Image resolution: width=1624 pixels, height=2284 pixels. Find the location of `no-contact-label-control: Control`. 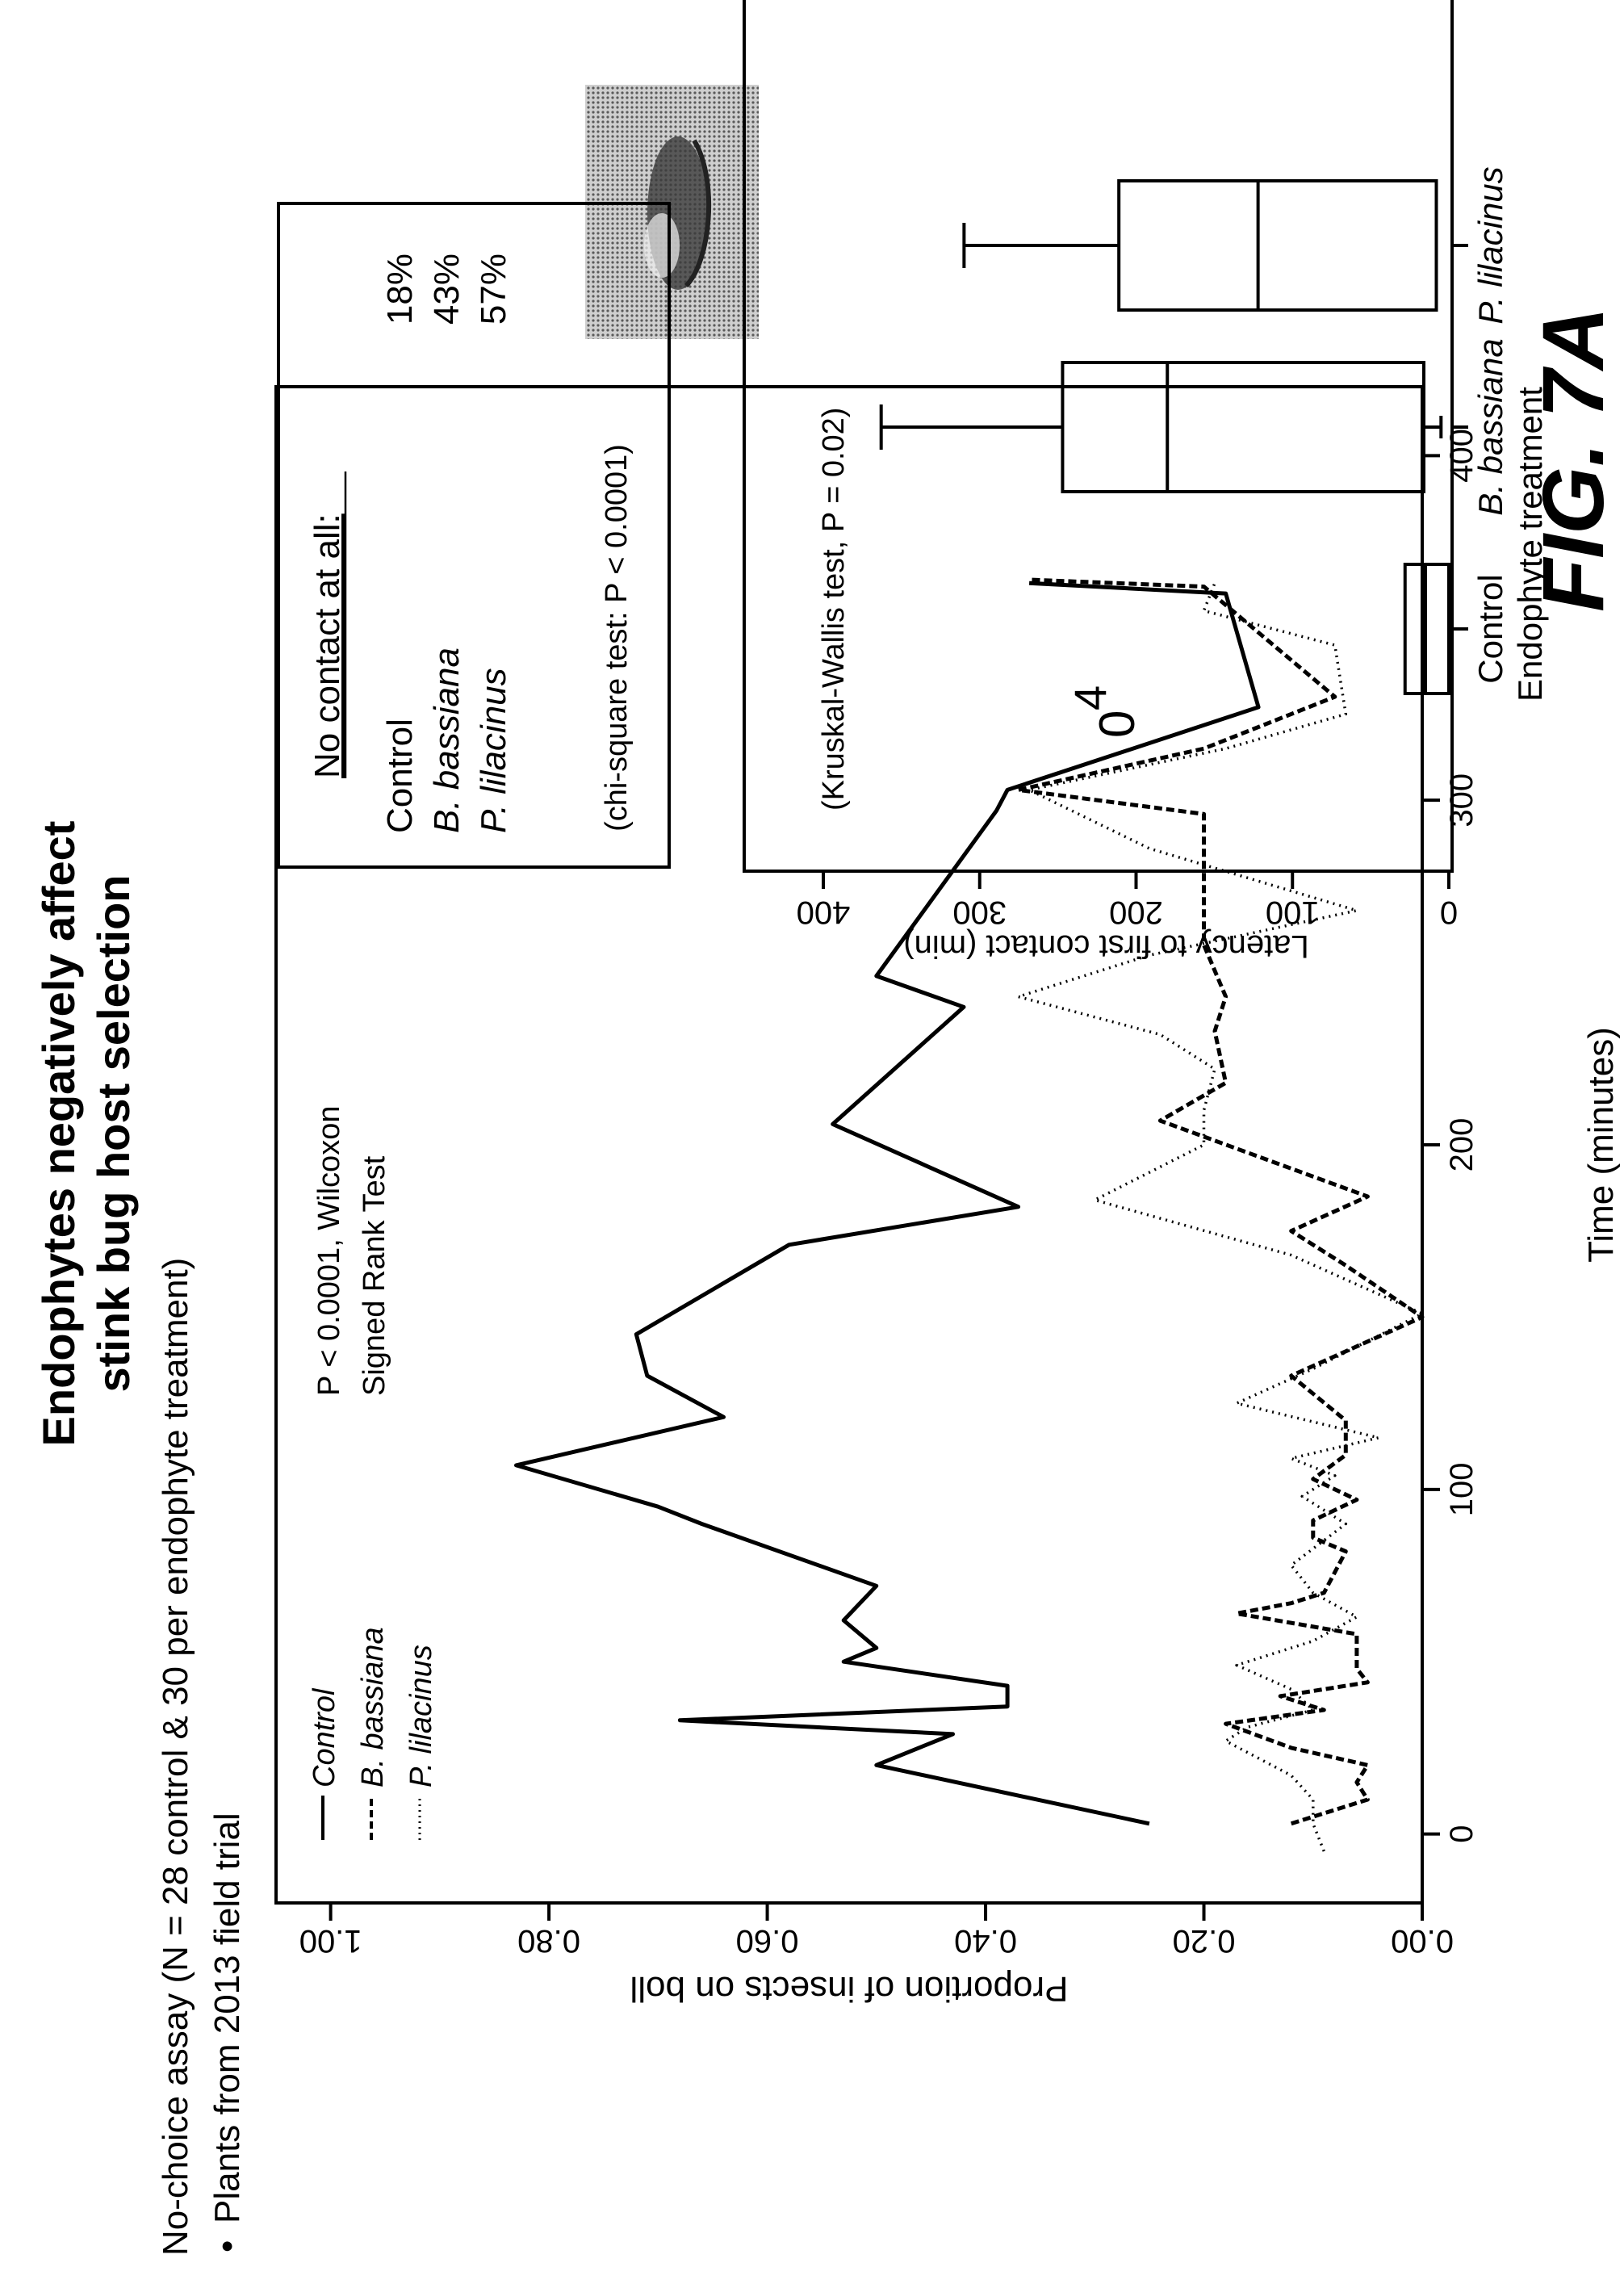

no-contact-label-control: Control is located at coordinates (400, 776).